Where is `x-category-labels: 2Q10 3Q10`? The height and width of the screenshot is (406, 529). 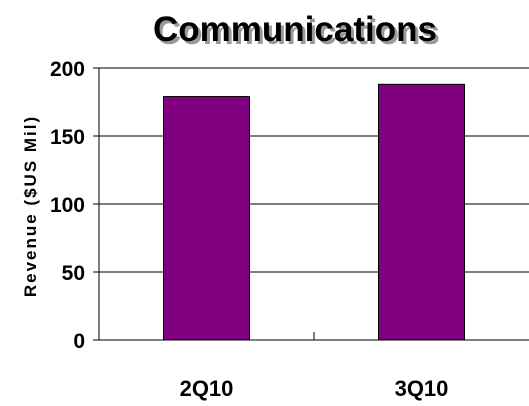 x-category-labels: 2Q10 3Q10 is located at coordinates (314, 388).